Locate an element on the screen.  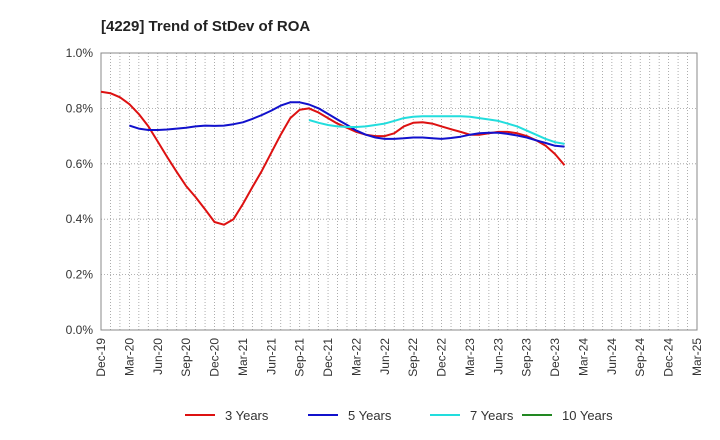
x-tick-label: Jun-23 is located at coordinates (498, 356).